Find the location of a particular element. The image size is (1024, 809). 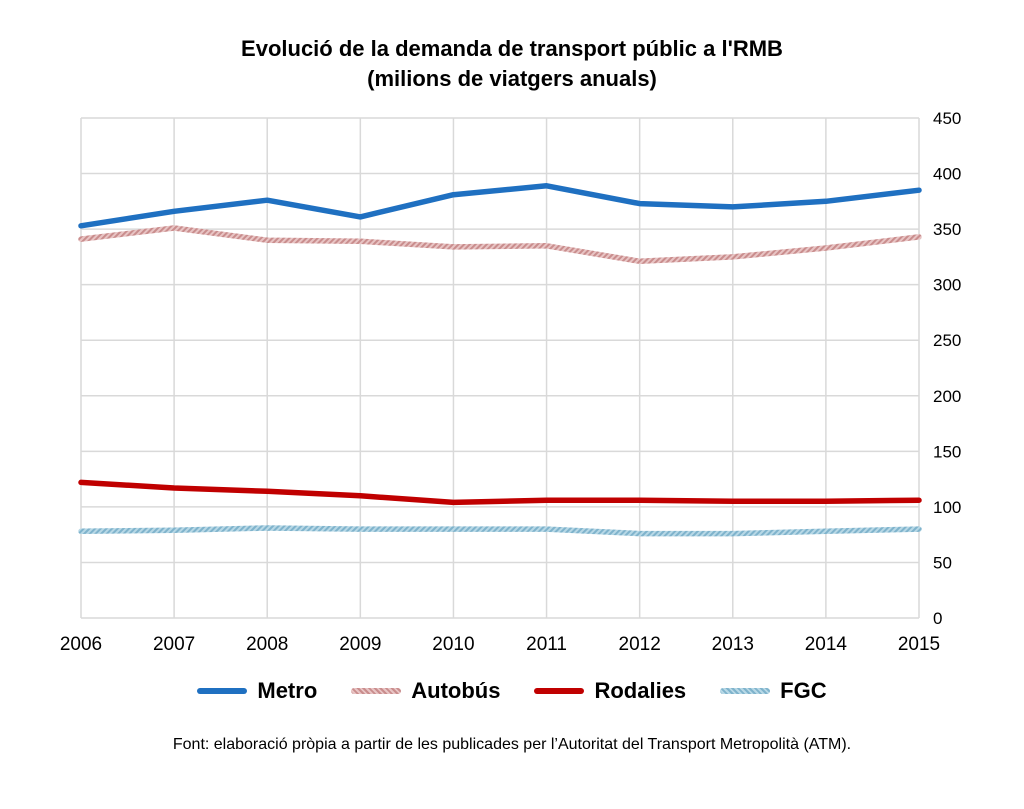

series-line-autobus is located at coordinates (500, 245).